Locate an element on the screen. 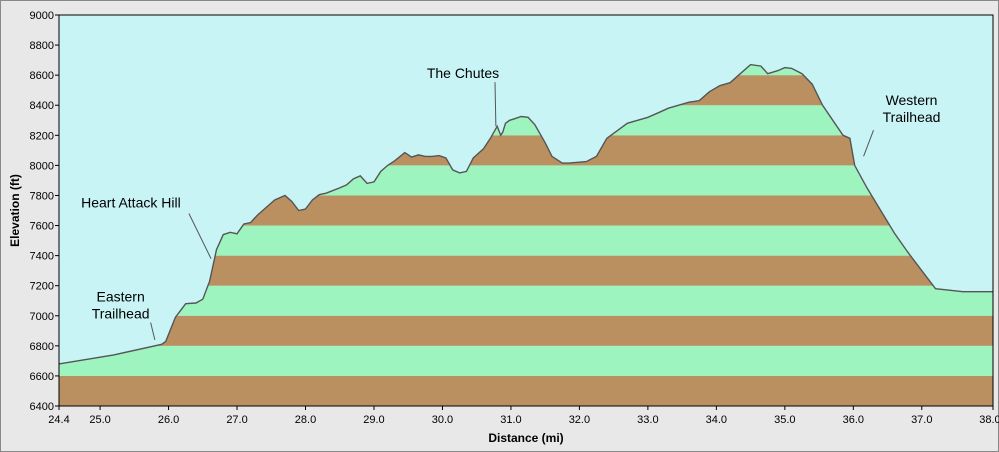  y-tick-label: 7600 is located at coordinates (42, 227).